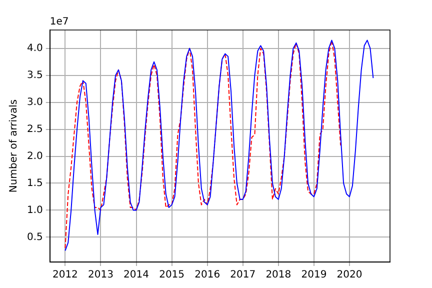 This screenshot has width=432, height=288. What do you see at coordinates (34, 129) in the screenshot?
I see `y-tick-label: 2.5` at bounding box center [34, 129].